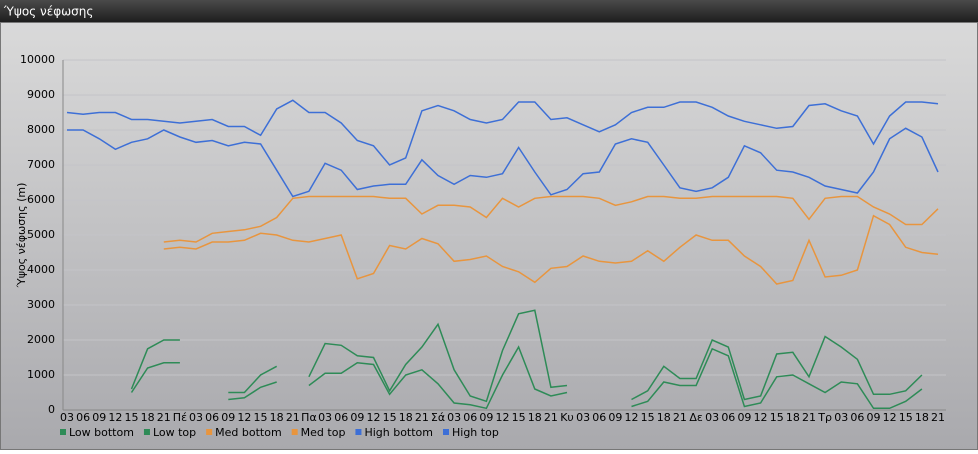 The image size is (978, 454). I want to click on legend-label: High top, so click(475, 432).